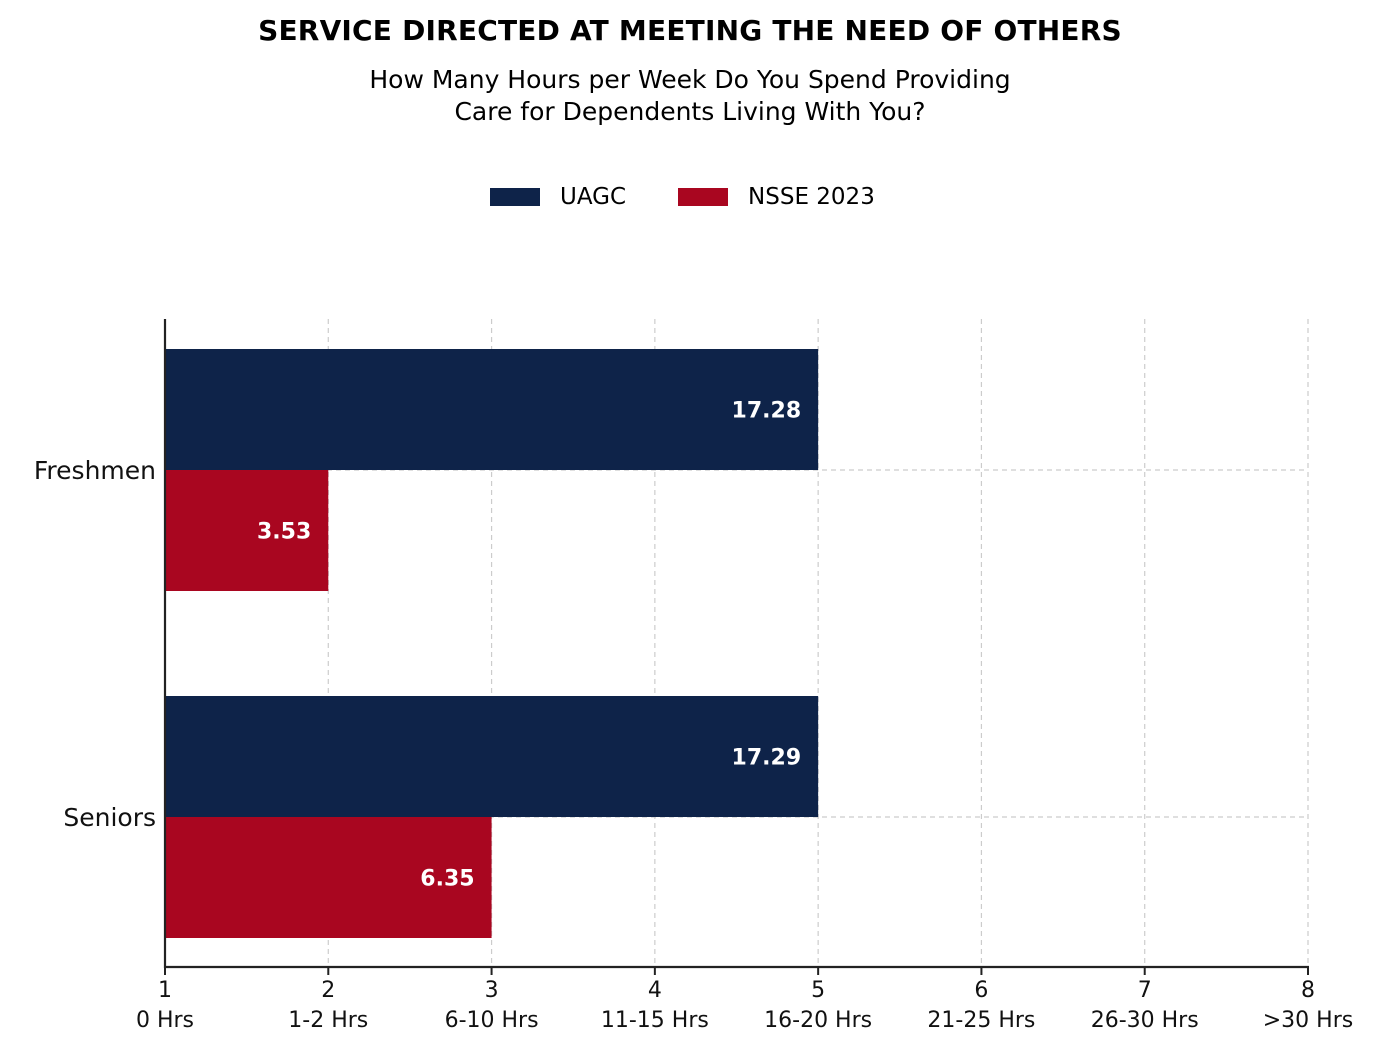 This screenshot has height=1052, width=1380. I want to click on bar-freshmen-uagc, so click(492, 409).